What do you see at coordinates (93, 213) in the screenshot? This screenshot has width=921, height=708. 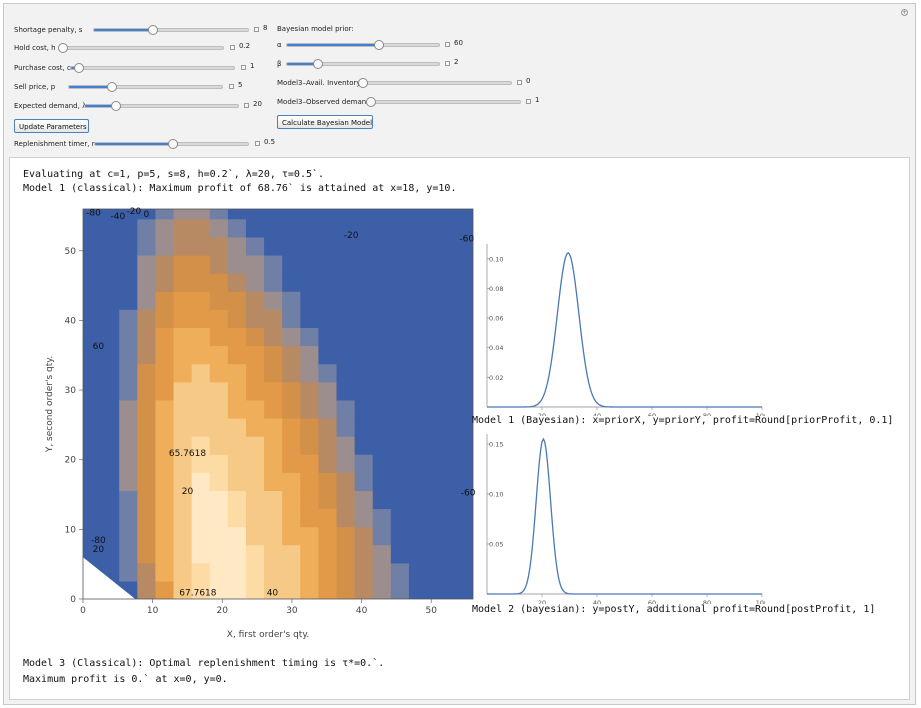 I see `contour-label: -80` at bounding box center [93, 213].